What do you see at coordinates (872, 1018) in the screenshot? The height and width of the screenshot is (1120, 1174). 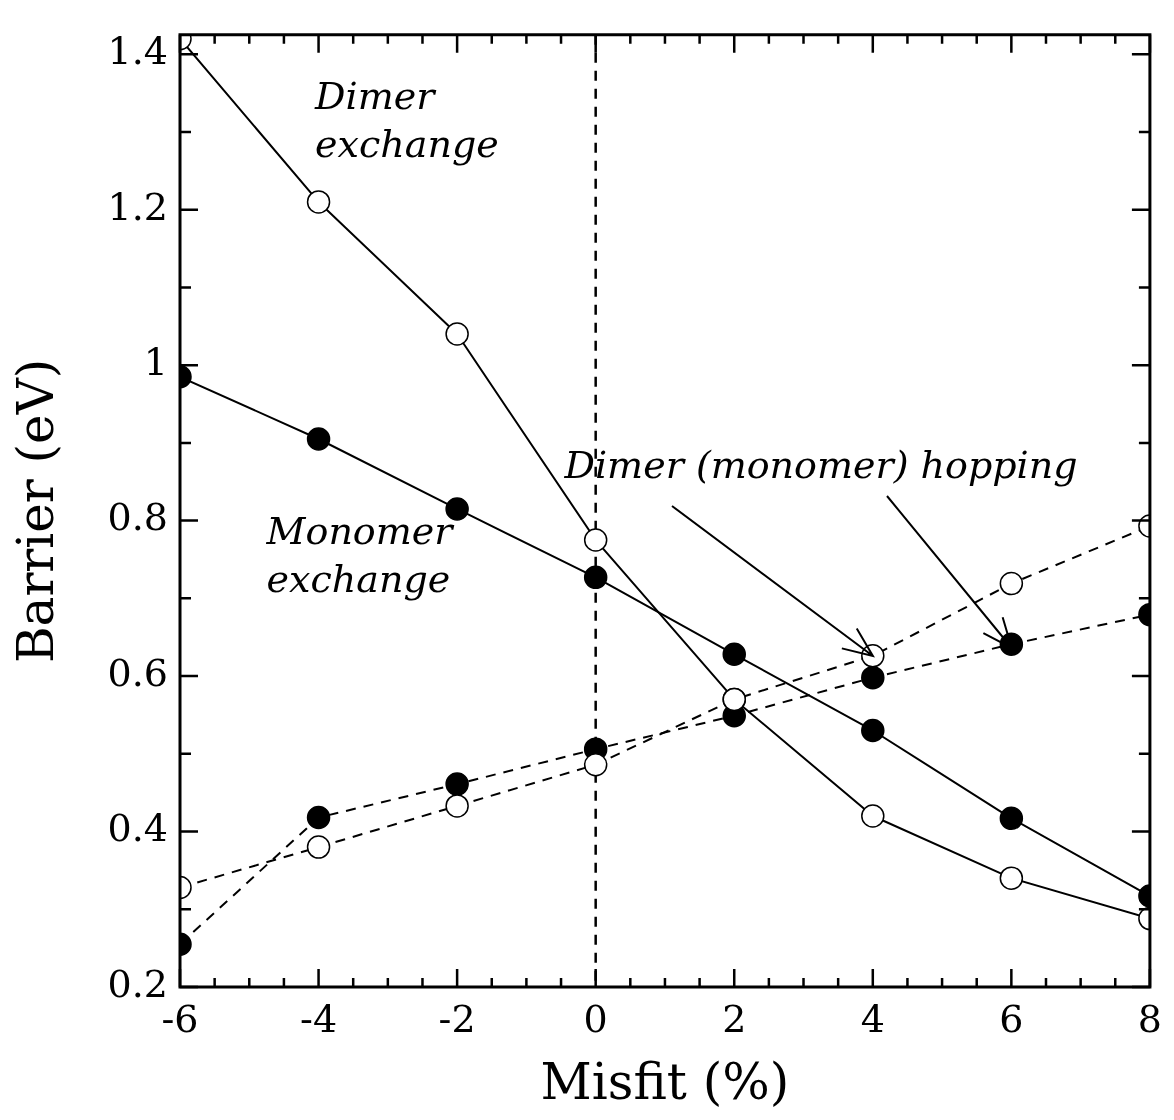 I see `x-tick-label: 4` at bounding box center [872, 1018].